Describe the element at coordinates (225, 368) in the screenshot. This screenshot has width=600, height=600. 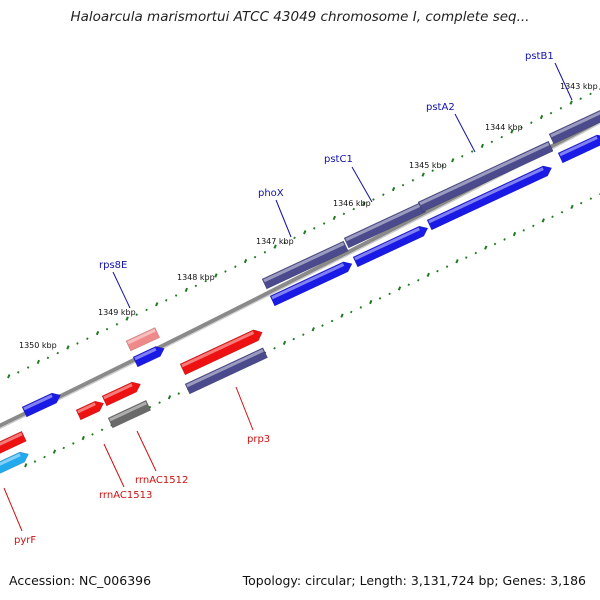
I see `prp3-track-shine` at that location.